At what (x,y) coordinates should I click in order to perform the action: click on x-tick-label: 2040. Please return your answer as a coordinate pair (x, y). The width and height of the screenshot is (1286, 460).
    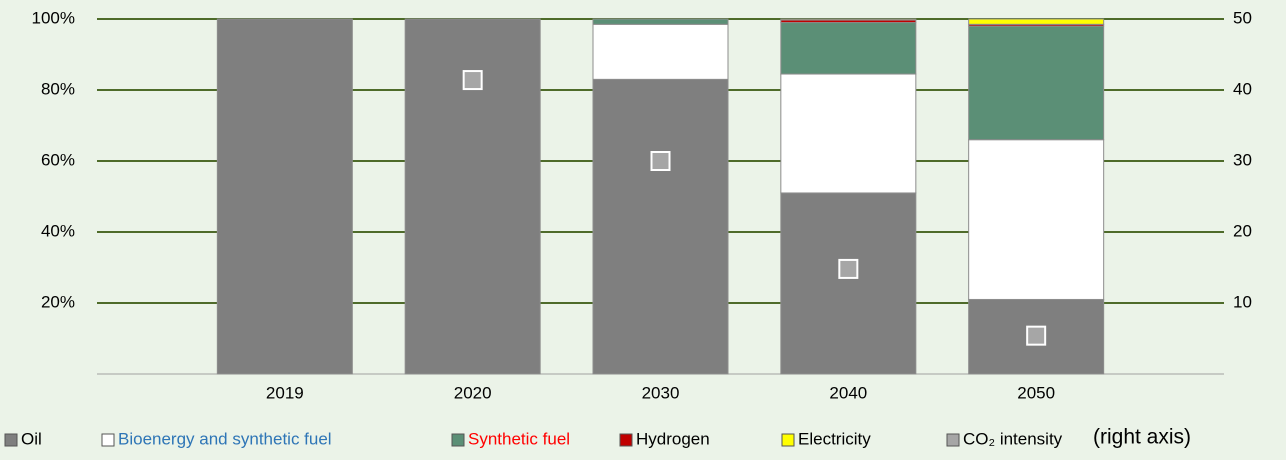
    Looking at the image, I should click on (848, 392).